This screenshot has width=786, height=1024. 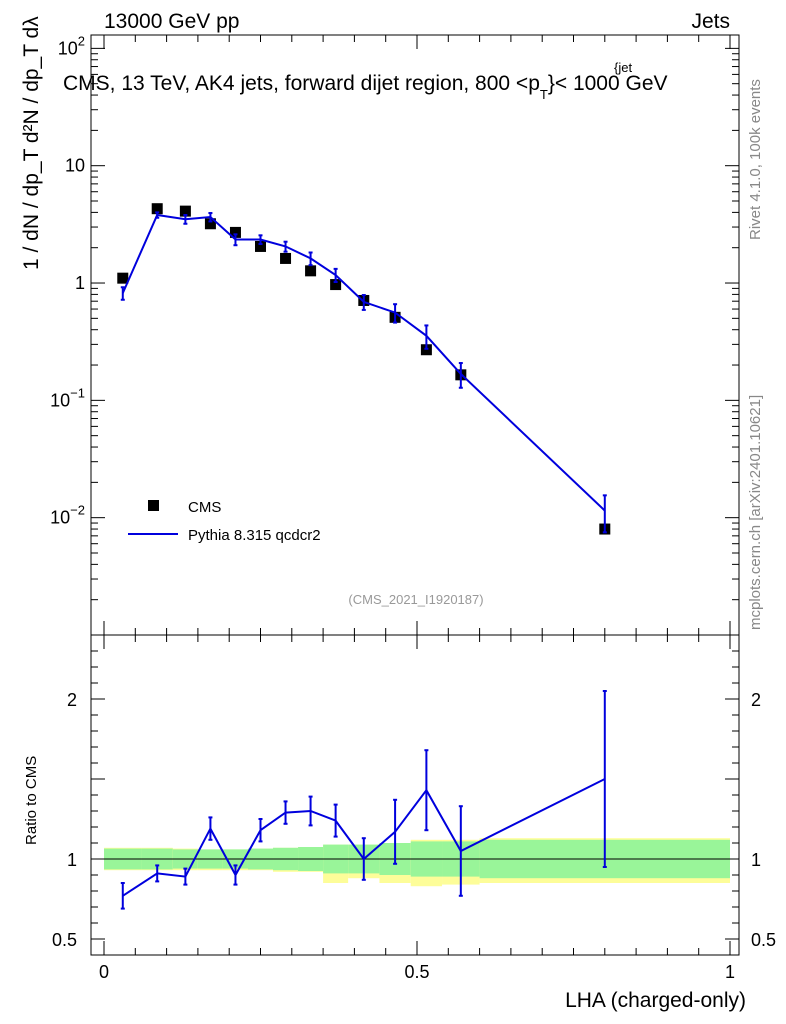 I want to click on x-tick-label: 0, so click(x=104, y=972).